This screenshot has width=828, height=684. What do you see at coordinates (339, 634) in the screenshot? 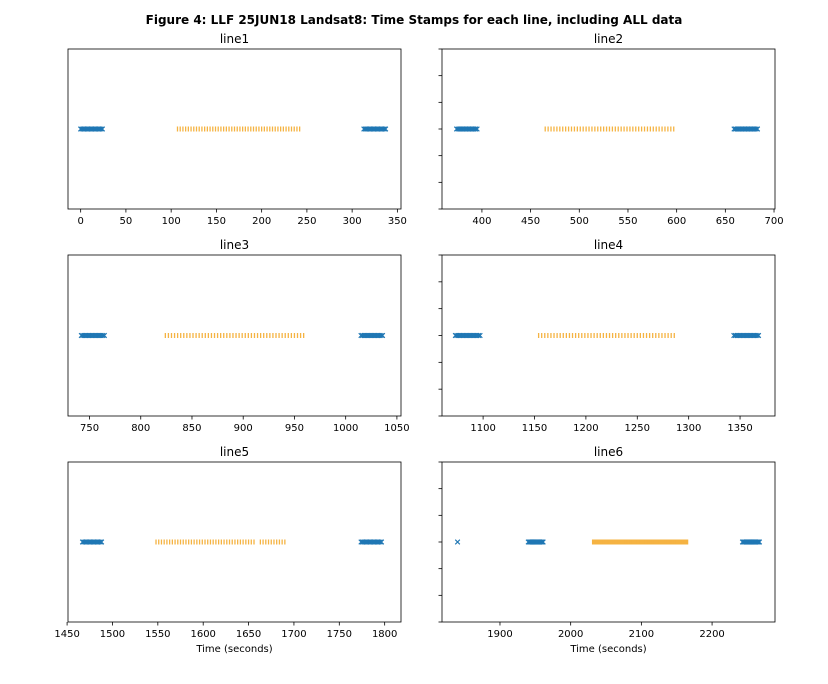
I see `x-tick-label: 1750` at bounding box center [339, 634].